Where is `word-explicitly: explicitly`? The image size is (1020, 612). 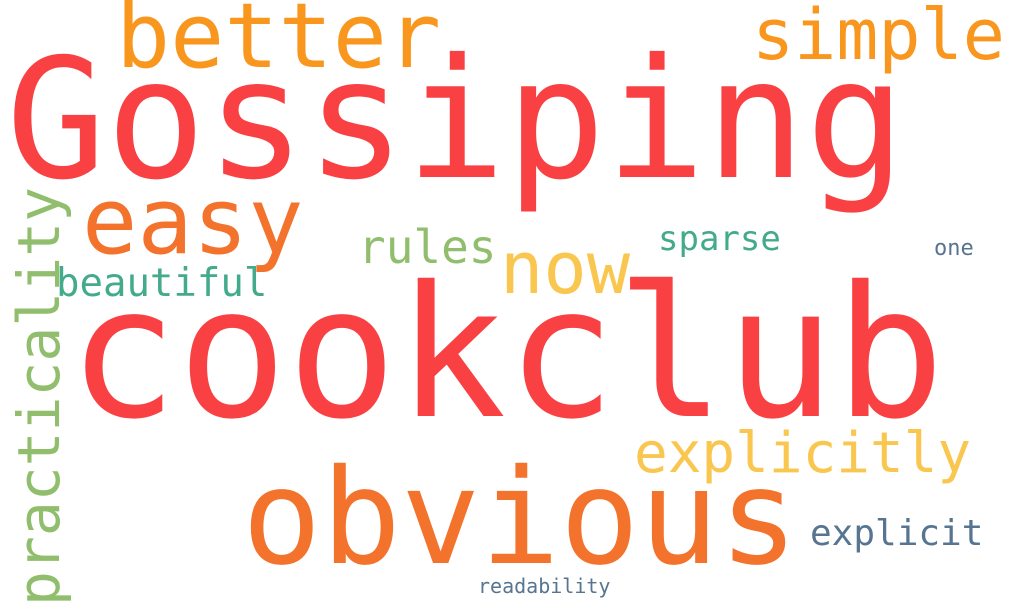 word-explicitly: explicitly is located at coordinates (803, 453).